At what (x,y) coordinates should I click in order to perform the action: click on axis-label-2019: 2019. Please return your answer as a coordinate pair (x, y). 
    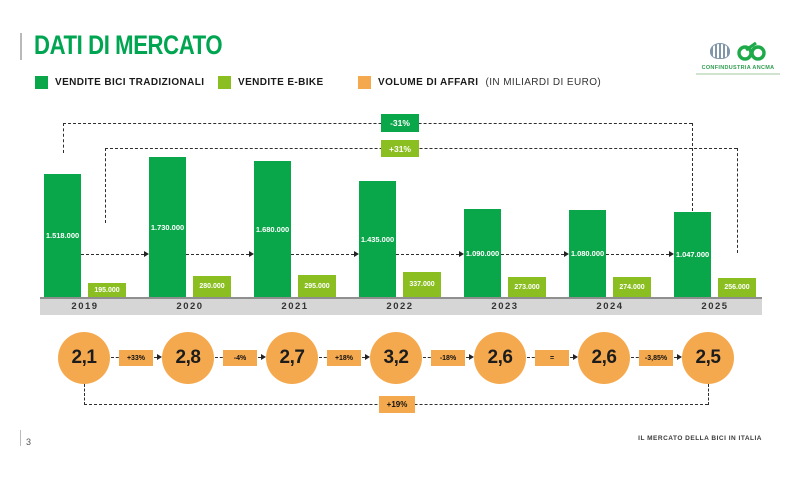
    Looking at the image, I should click on (85, 306).